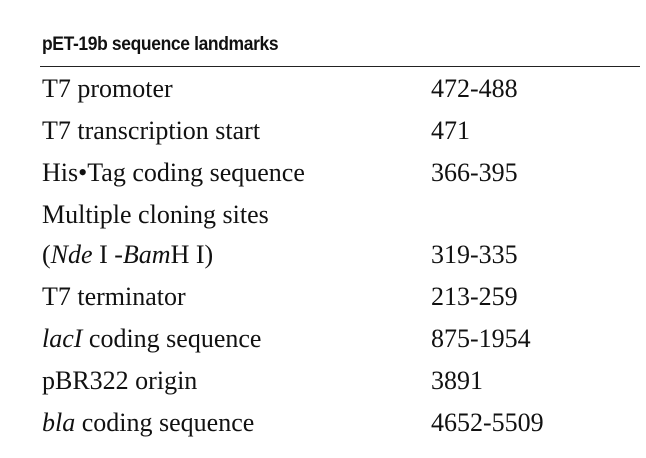 The width and height of the screenshot is (646, 458). What do you see at coordinates (474, 254) in the screenshot?
I see `landmark-position: 319-335` at bounding box center [474, 254].